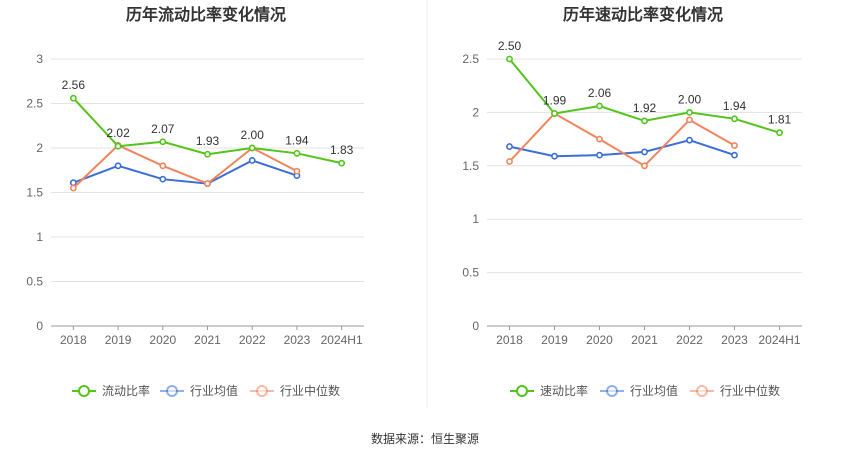 The height and width of the screenshot is (464, 850). What do you see at coordinates (163, 129) in the screenshot?
I see `data-label: 2.07` at bounding box center [163, 129].